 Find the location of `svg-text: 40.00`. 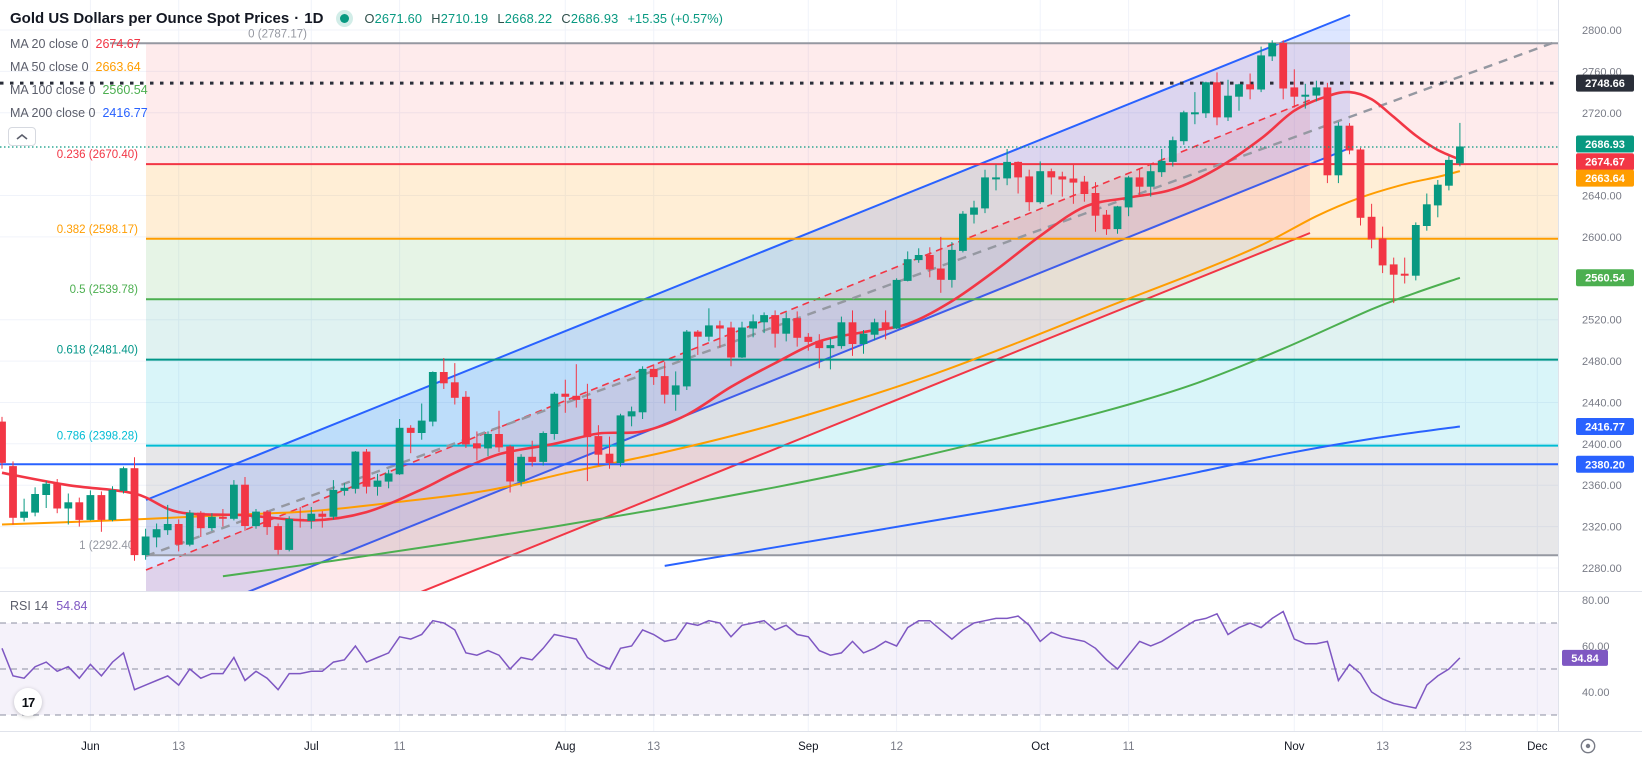

svg-text: 40.00 is located at coordinates (1596, 693).